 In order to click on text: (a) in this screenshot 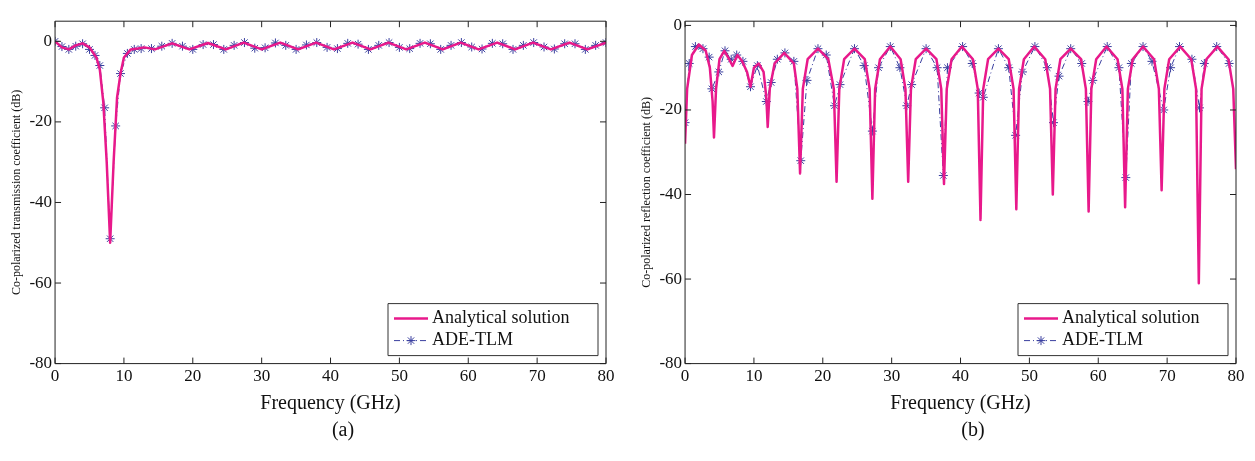, I will do `click(343, 429)`.